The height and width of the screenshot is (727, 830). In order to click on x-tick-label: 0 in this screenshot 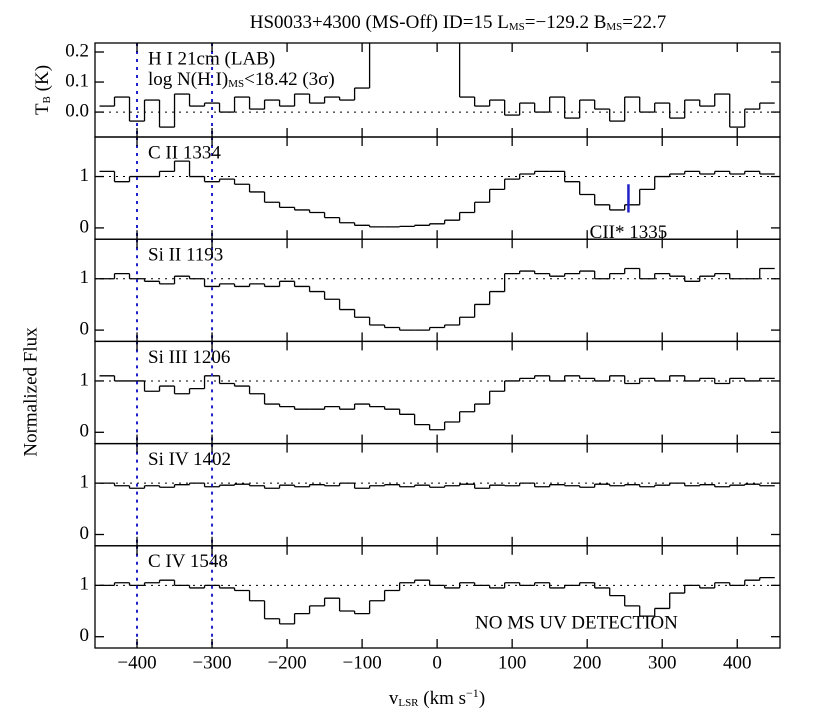, I will do `click(437, 662)`.